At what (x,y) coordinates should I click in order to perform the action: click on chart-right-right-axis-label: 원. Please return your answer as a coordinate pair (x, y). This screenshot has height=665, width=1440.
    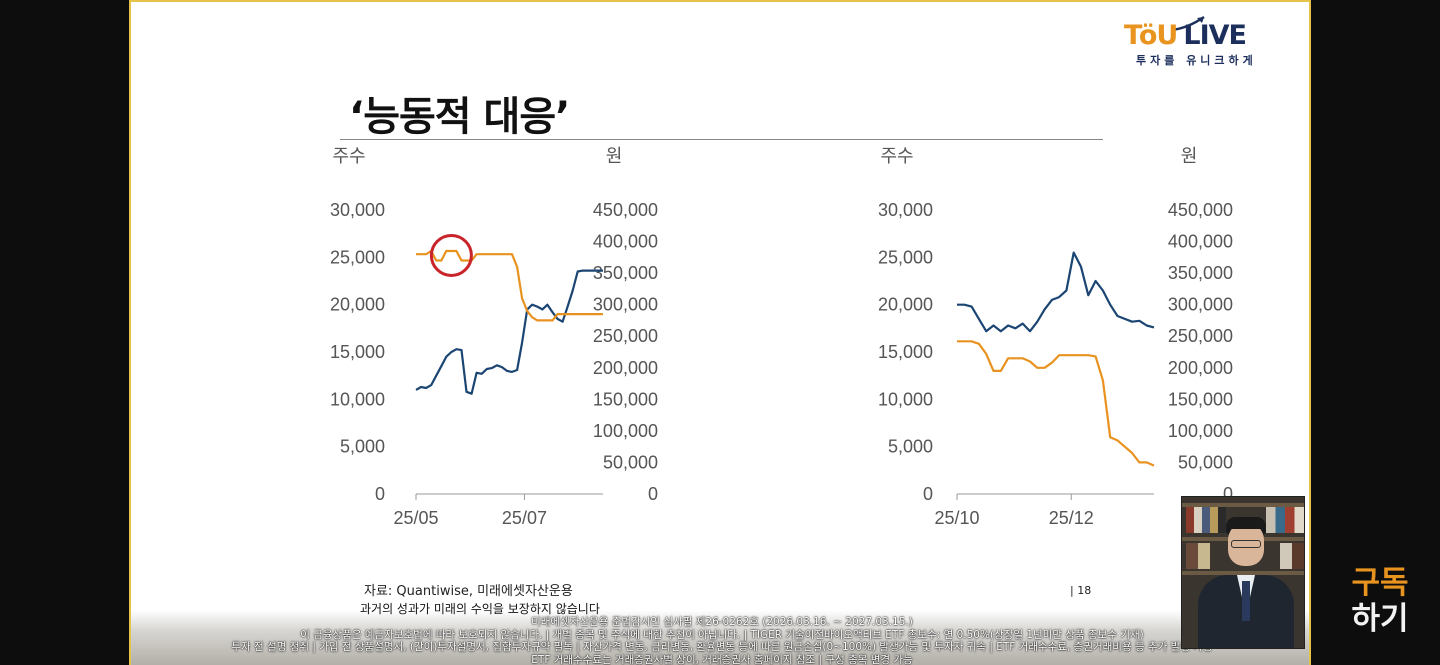
    Looking at the image, I should click on (1189, 156).